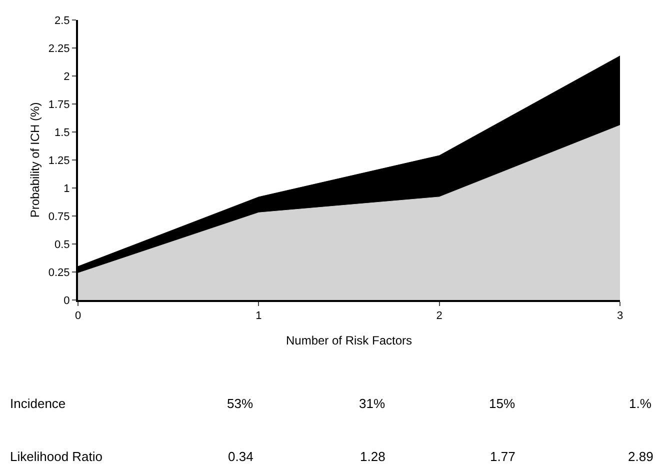  What do you see at coordinates (59, 216) in the screenshot?
I see `y-tick-label: 0.75` at bounding box center [59, 216].